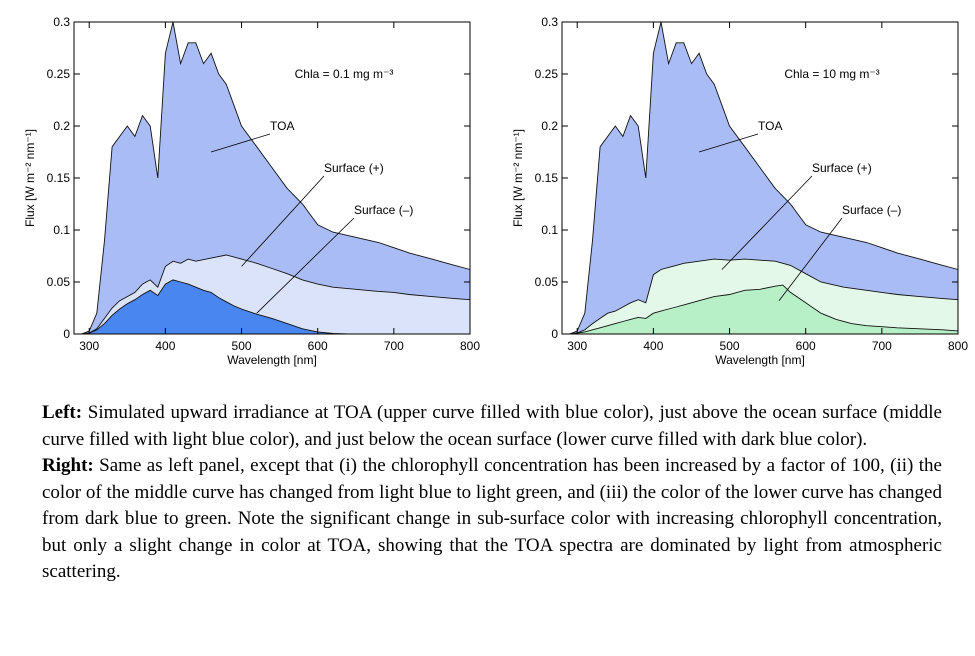  Describe the element at coordinates (730, 346) in the screenshot. I see `chart-right-xtick-label: 500` at that location.